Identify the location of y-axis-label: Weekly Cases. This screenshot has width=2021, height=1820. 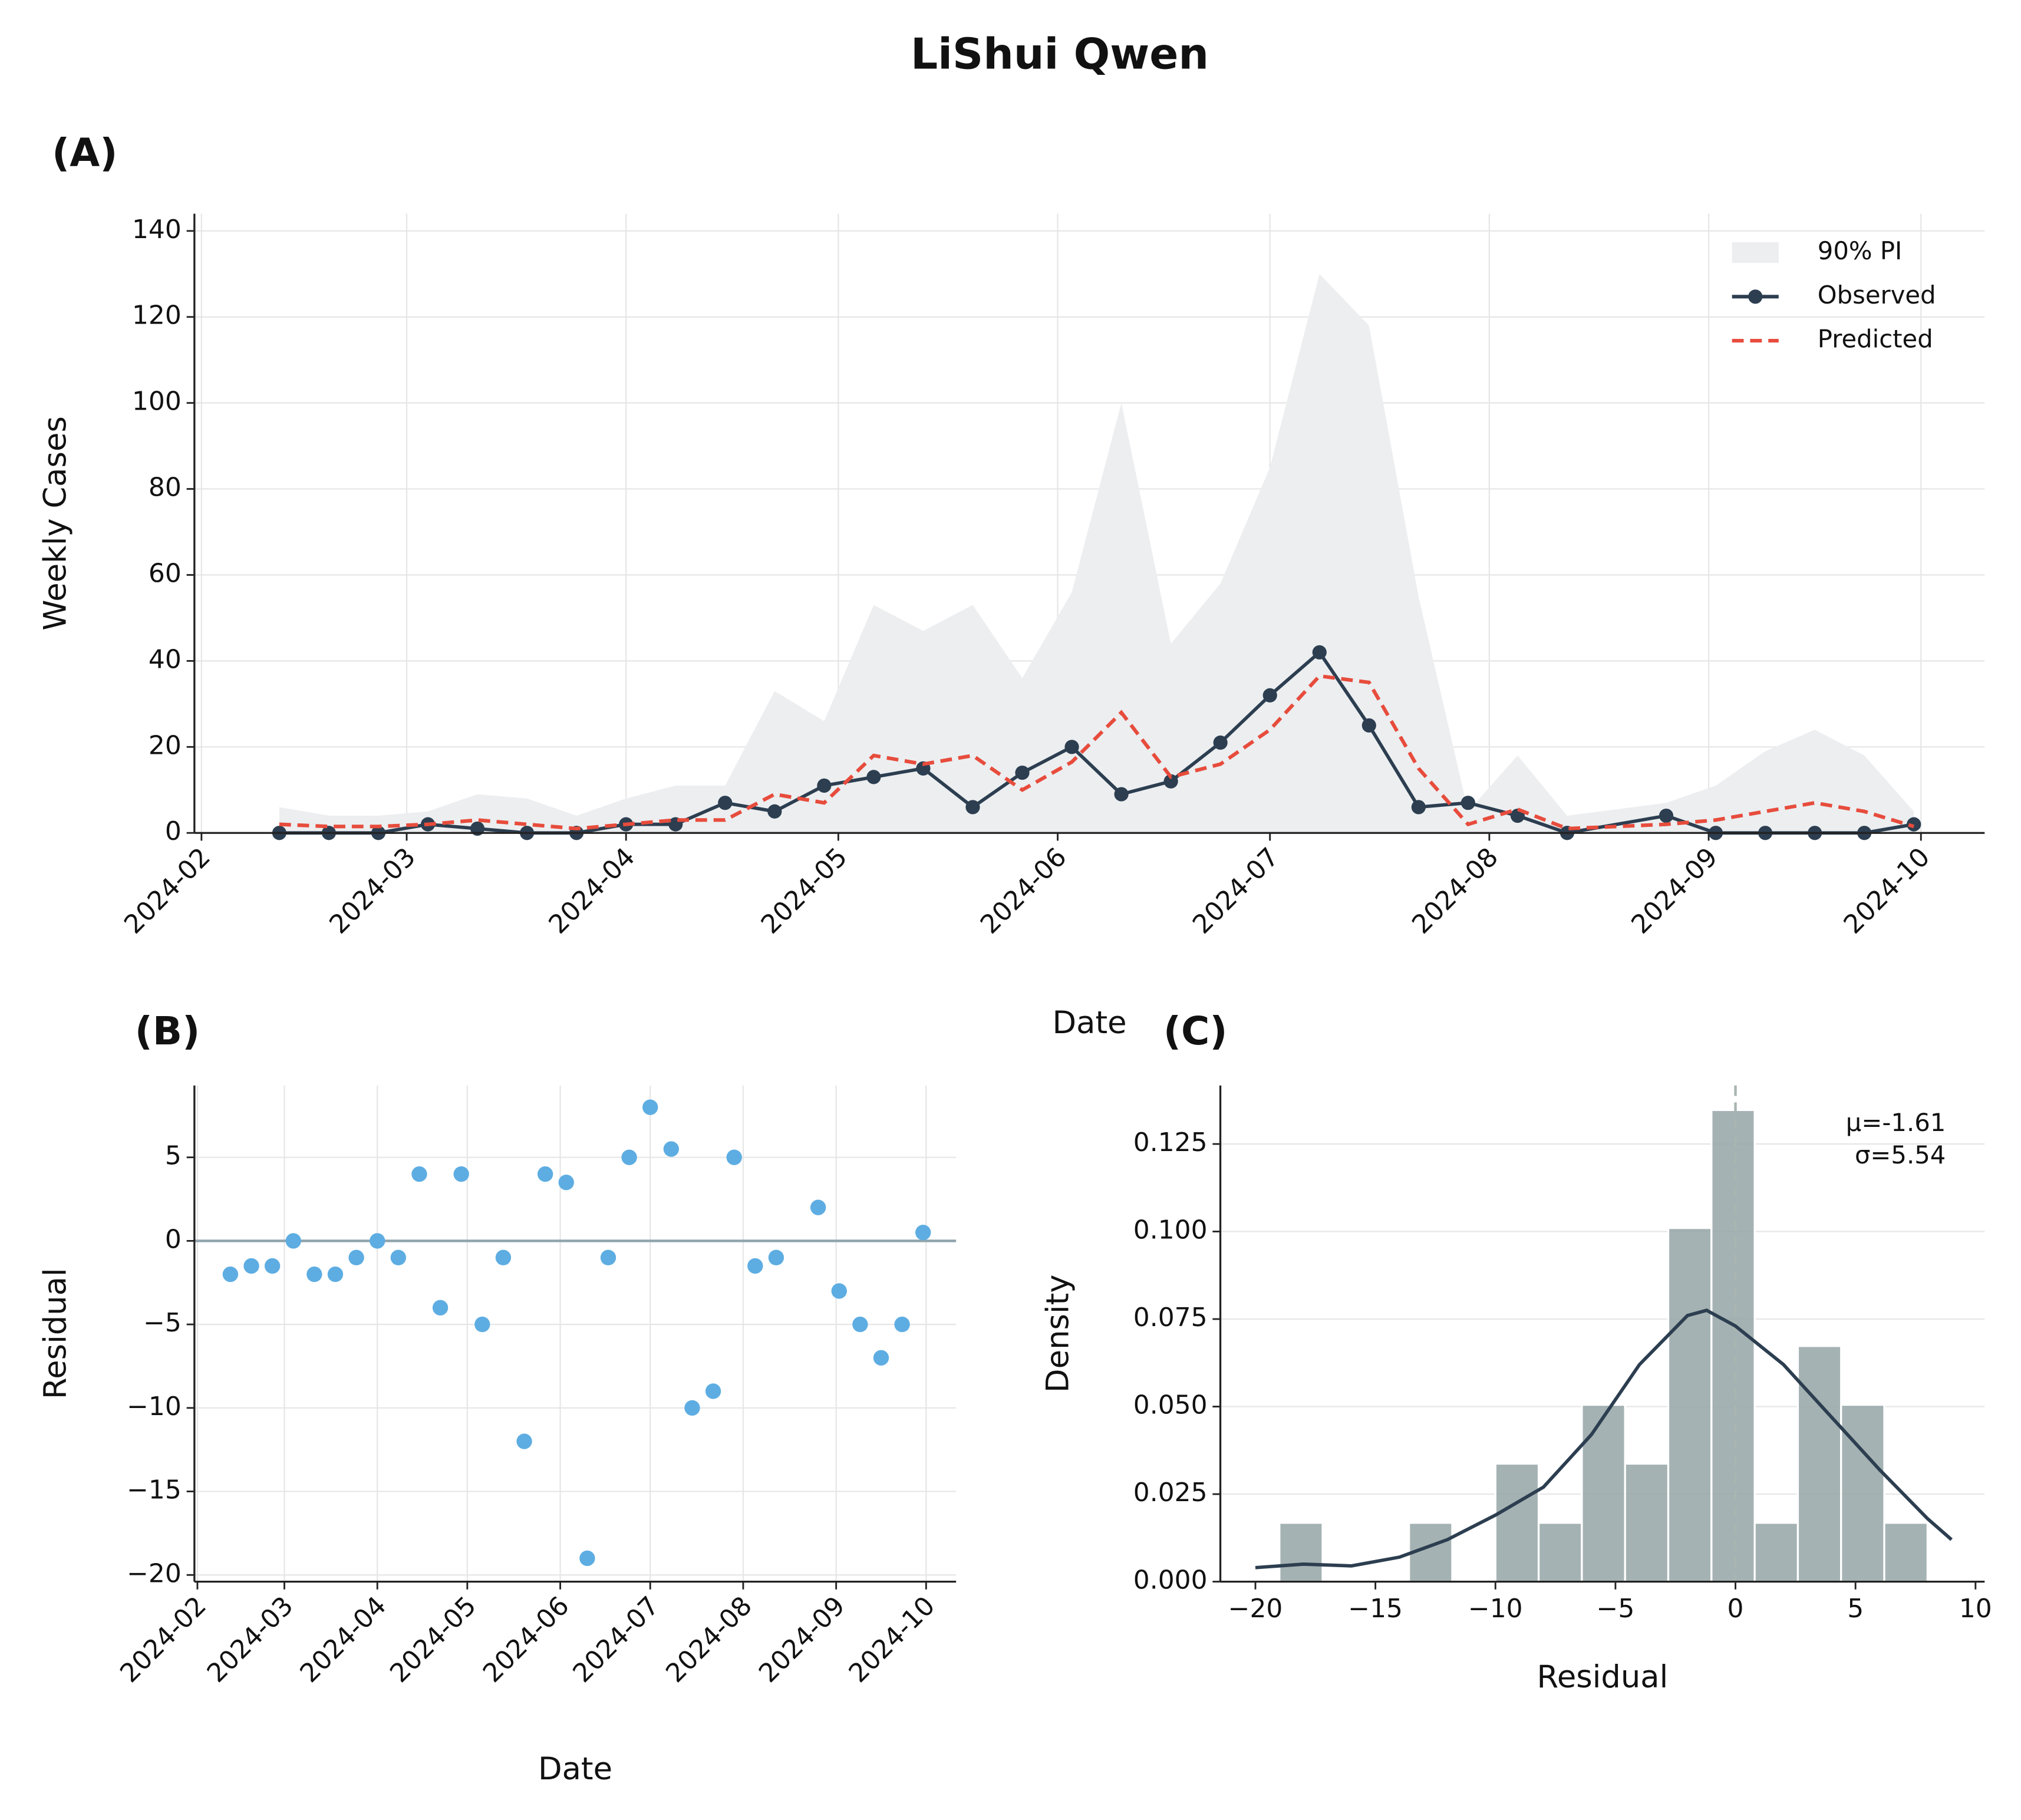
(56, 523).